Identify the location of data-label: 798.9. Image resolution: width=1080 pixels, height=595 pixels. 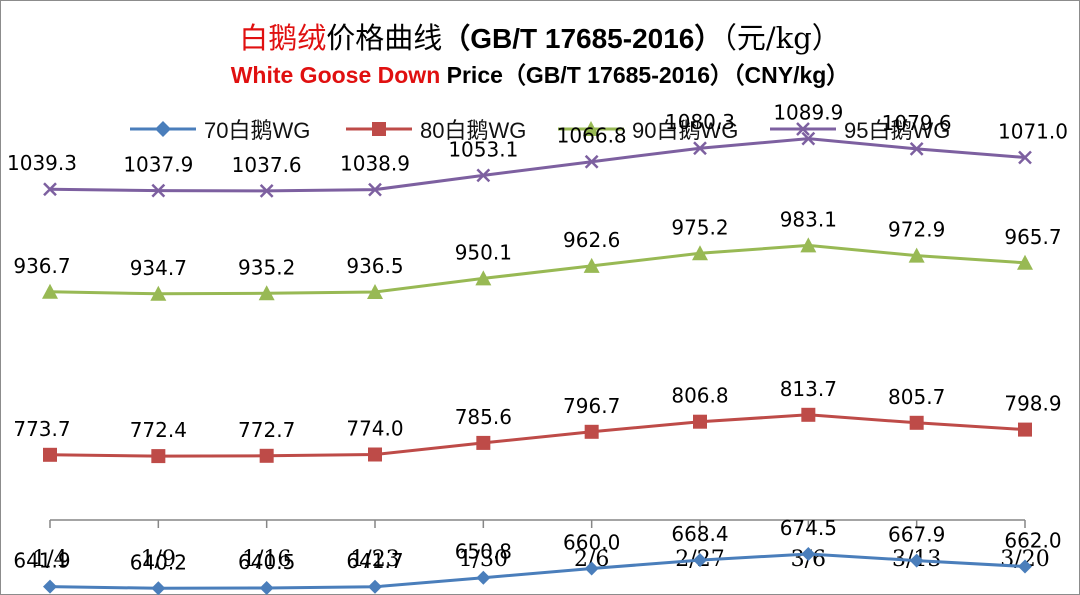
(1032, 404).